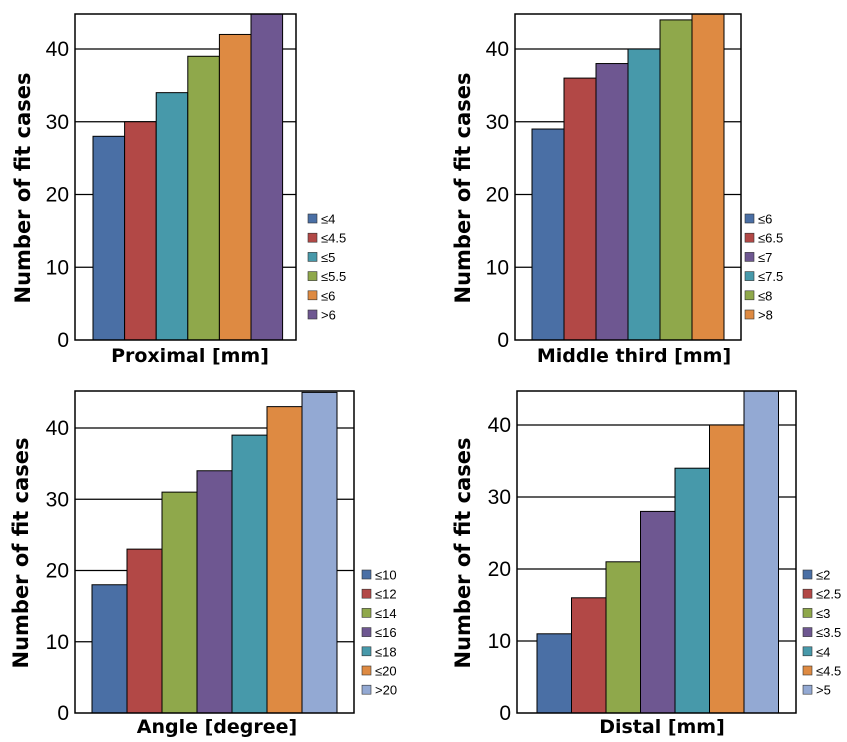 This screenshot has width=847, height=742. I want to click on legend-label: ≤18, so click(386, 651).